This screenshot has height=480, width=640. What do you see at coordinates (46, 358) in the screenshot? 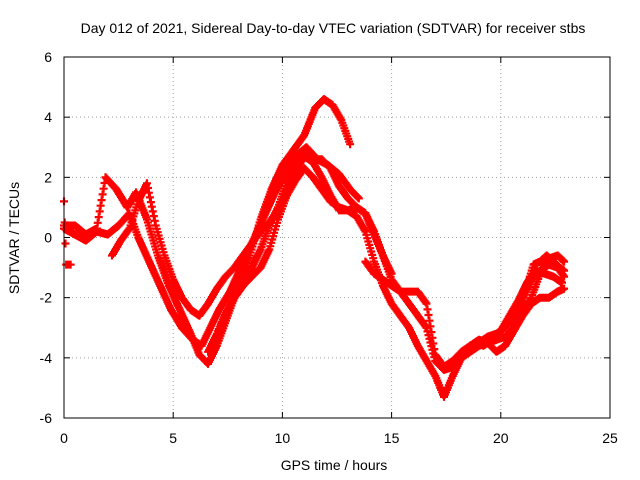
I see `y-tick-label: -4` at bounding box center [46, 358].